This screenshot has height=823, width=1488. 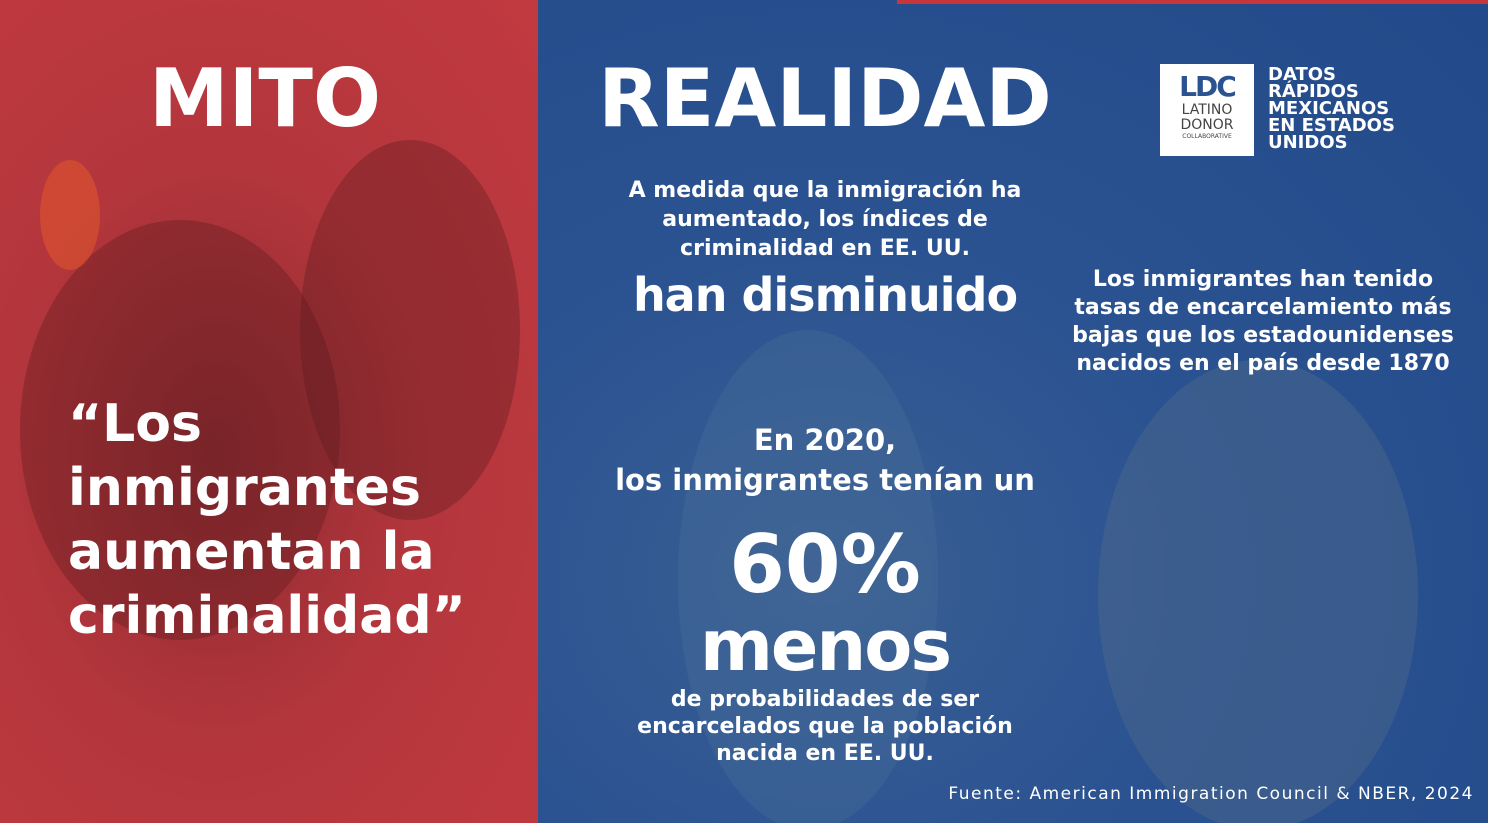 What do you see at coordinates (825, 646) in the screenshot?
I see `fact-emphasis: menos` at bounding box center [825, 646].